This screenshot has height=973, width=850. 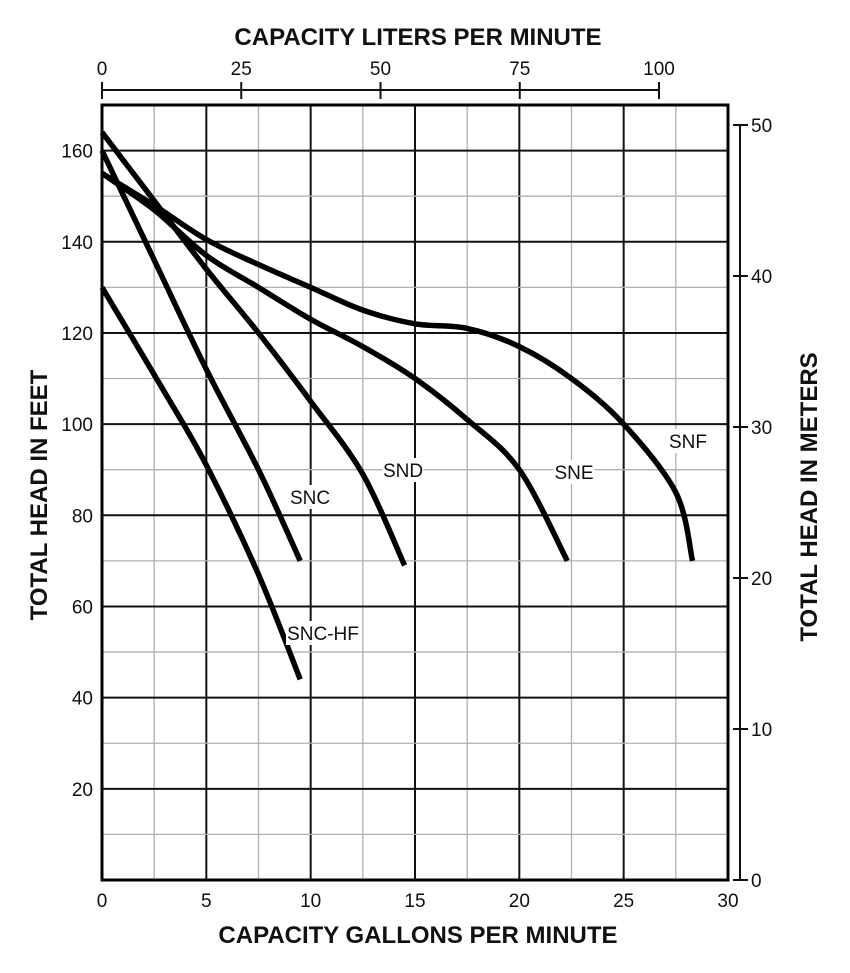 What do you see at coordinates (761, 730) in the screenshot?
I see `y2-tick-label: 10` at bounding box center [761, 730].